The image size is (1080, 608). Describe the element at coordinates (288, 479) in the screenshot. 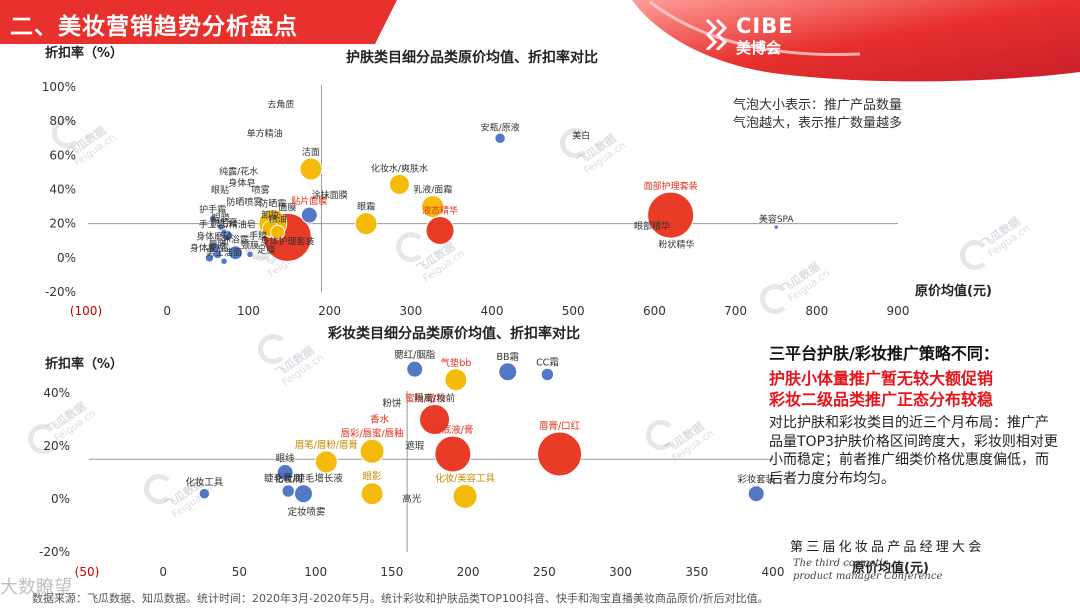

I see `data-label: 化妆刷` at that location.